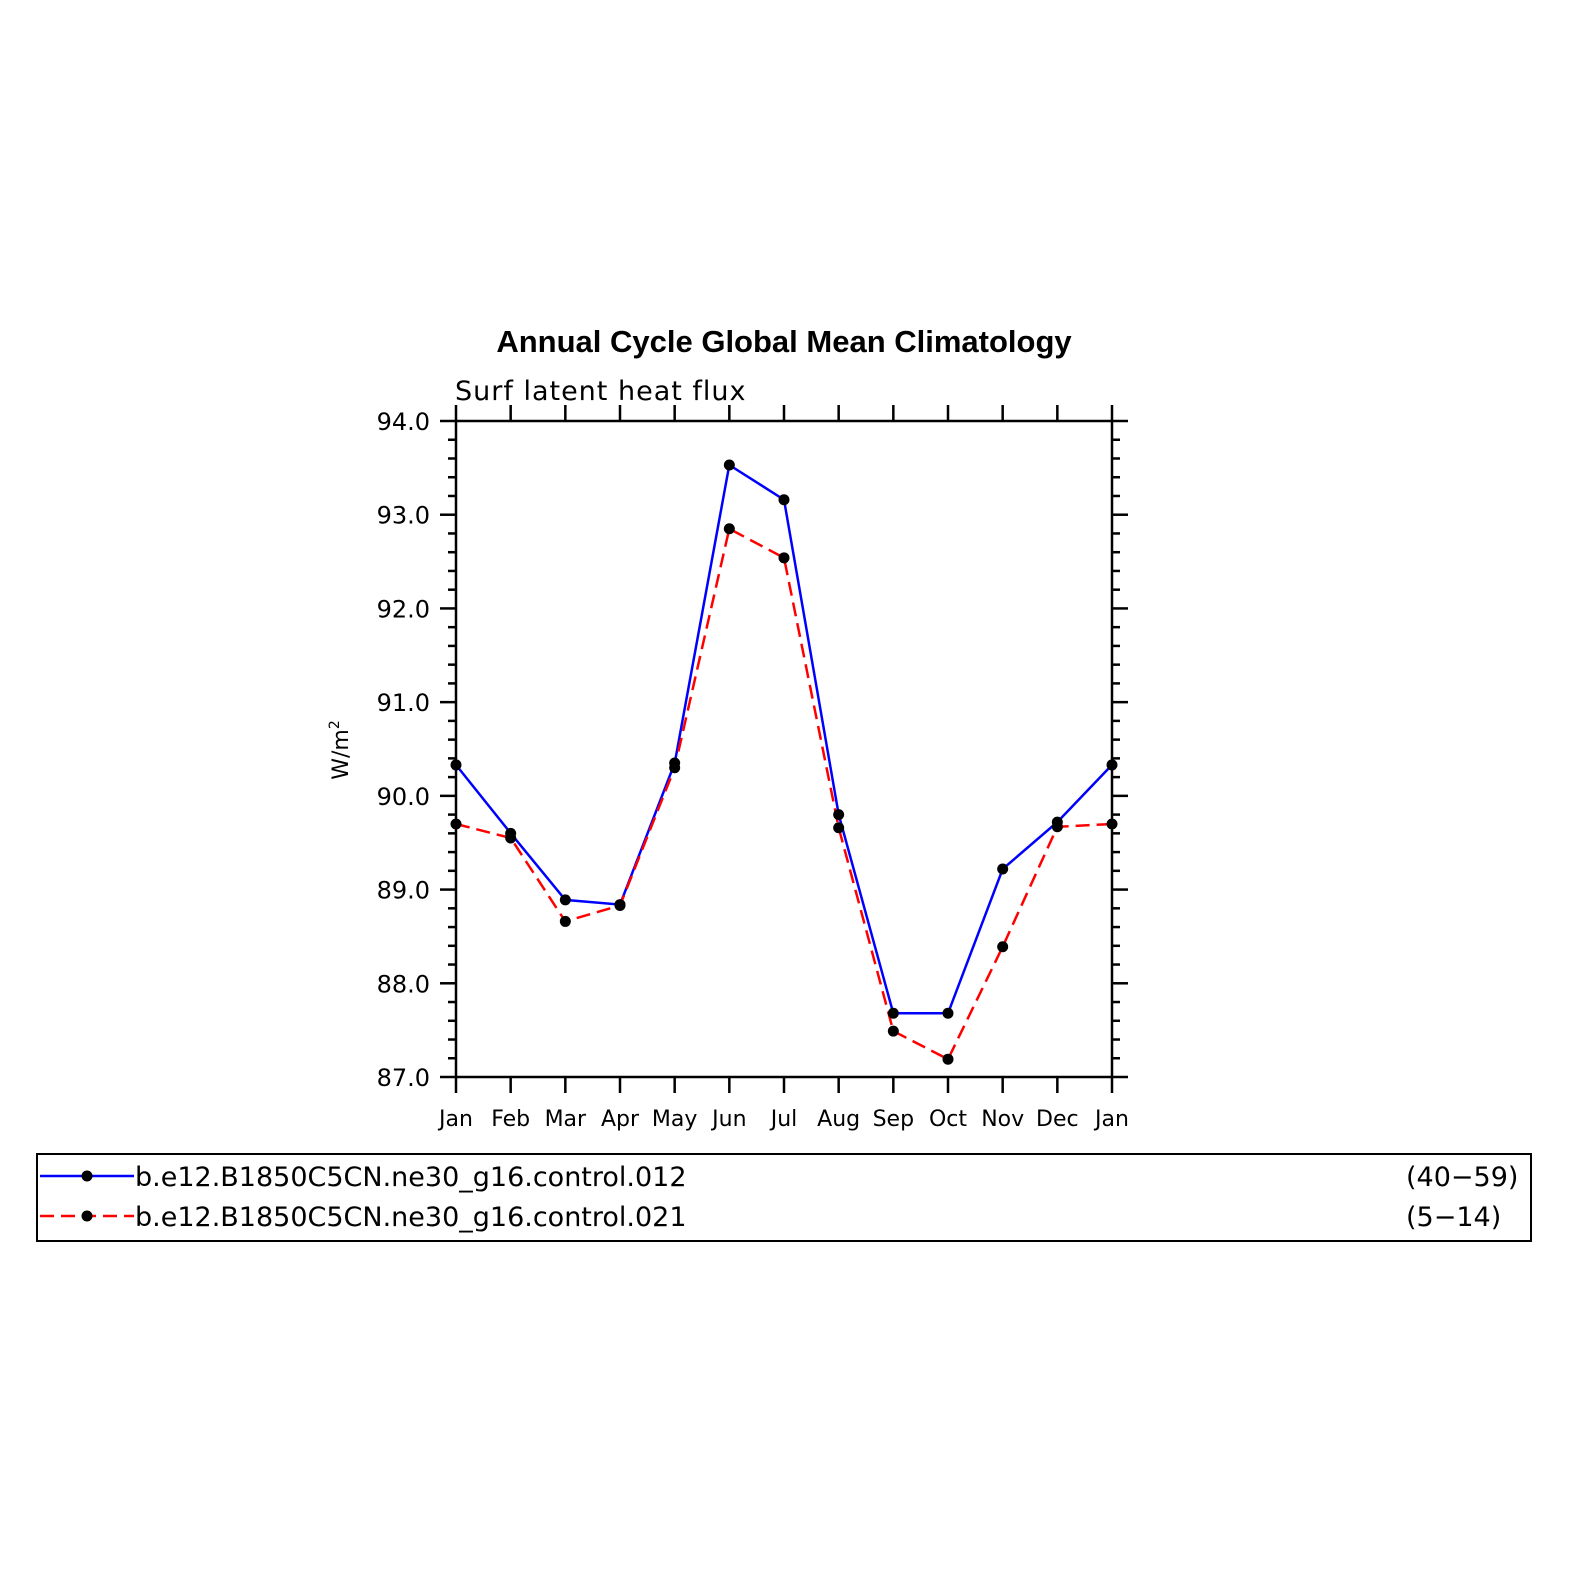  Describe the element at coordinates (411, 1217) in the screenshot. I see `legend-label-2: b.e12.B1850C5CN.ne30_g16.control.021` at that location.